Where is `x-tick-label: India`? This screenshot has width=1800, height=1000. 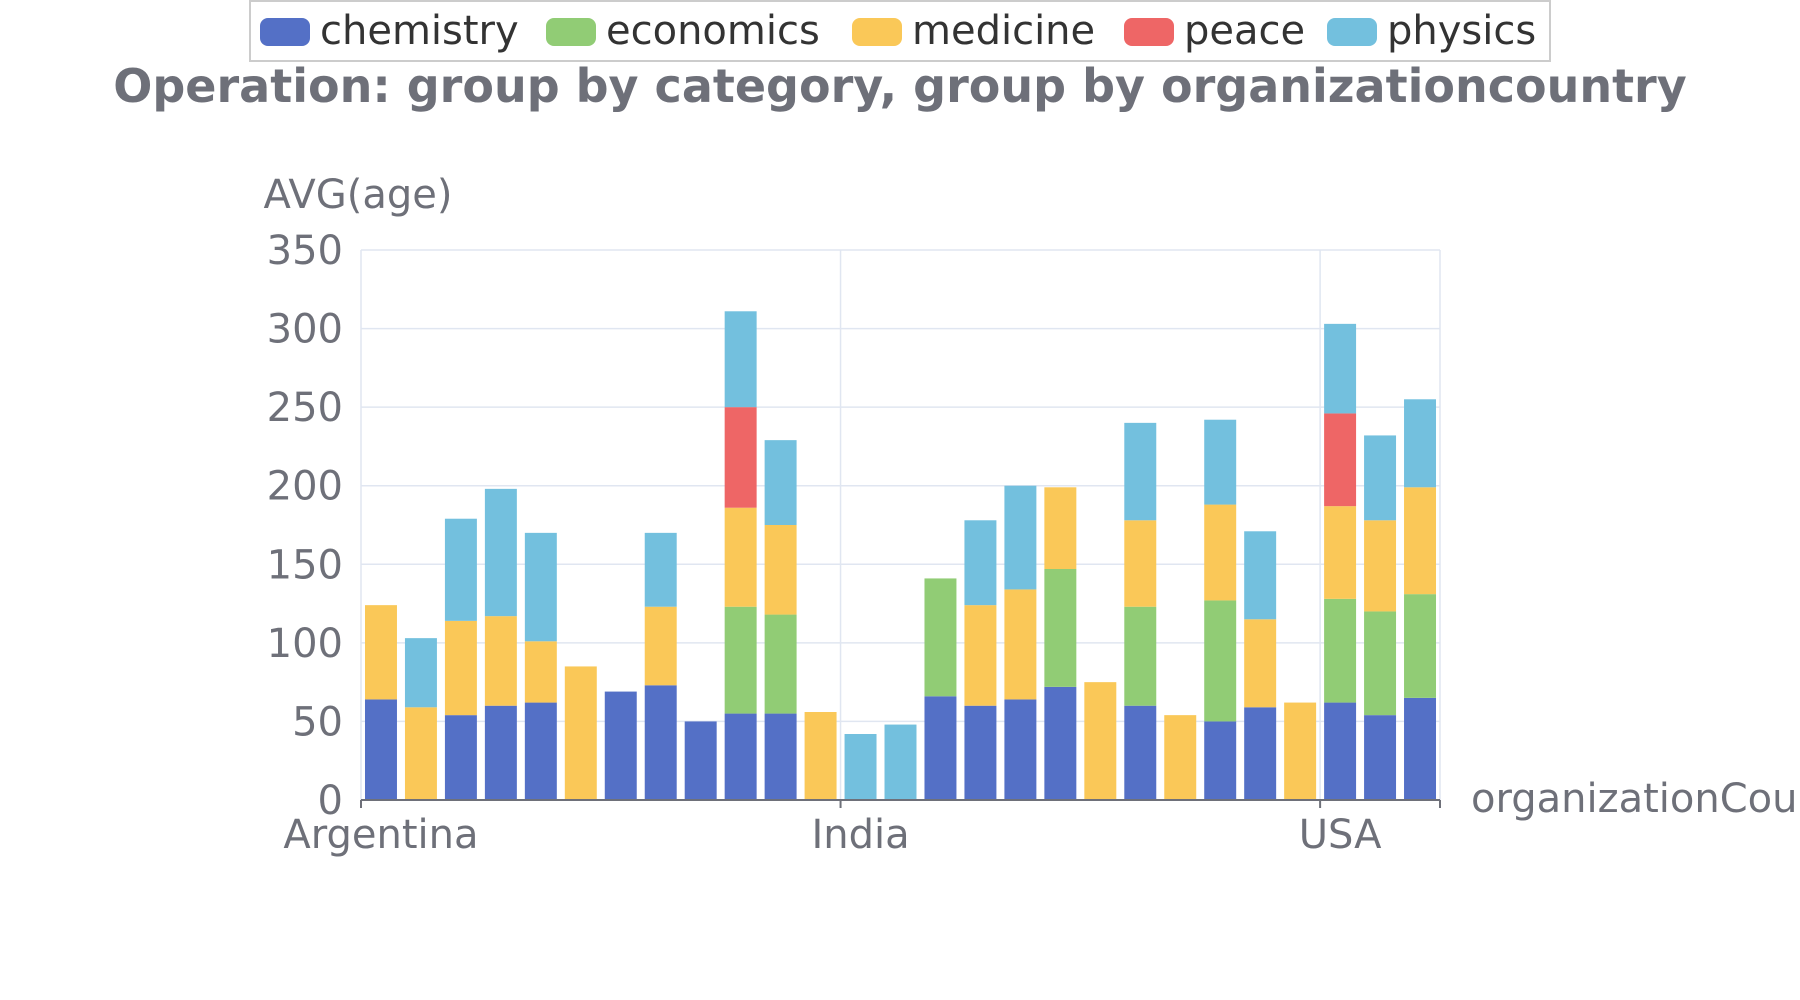
x-tick-label: India is located at coordinates (860, 835).